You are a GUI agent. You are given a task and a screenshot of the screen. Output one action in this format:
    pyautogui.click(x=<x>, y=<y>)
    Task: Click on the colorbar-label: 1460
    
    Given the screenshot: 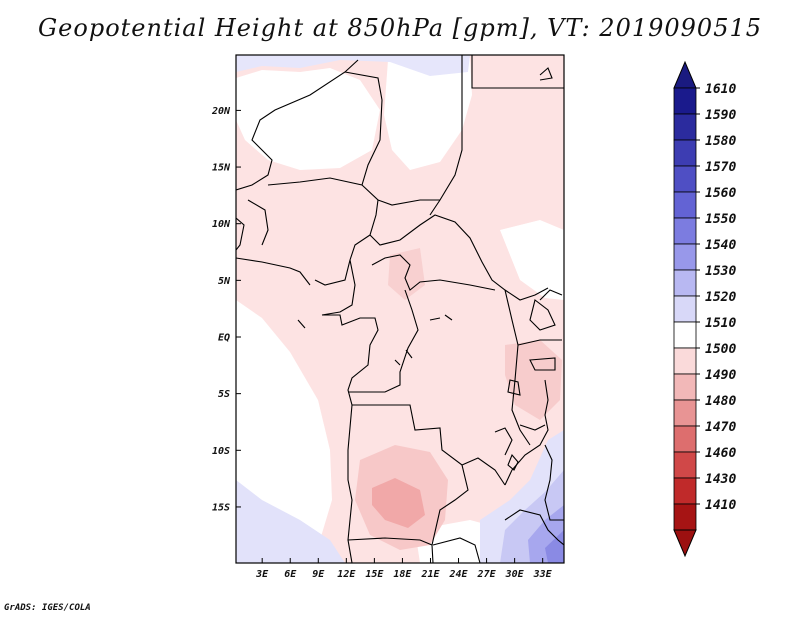 What is the action you would take?
    pyautogui.click(x=720, y=453)
    